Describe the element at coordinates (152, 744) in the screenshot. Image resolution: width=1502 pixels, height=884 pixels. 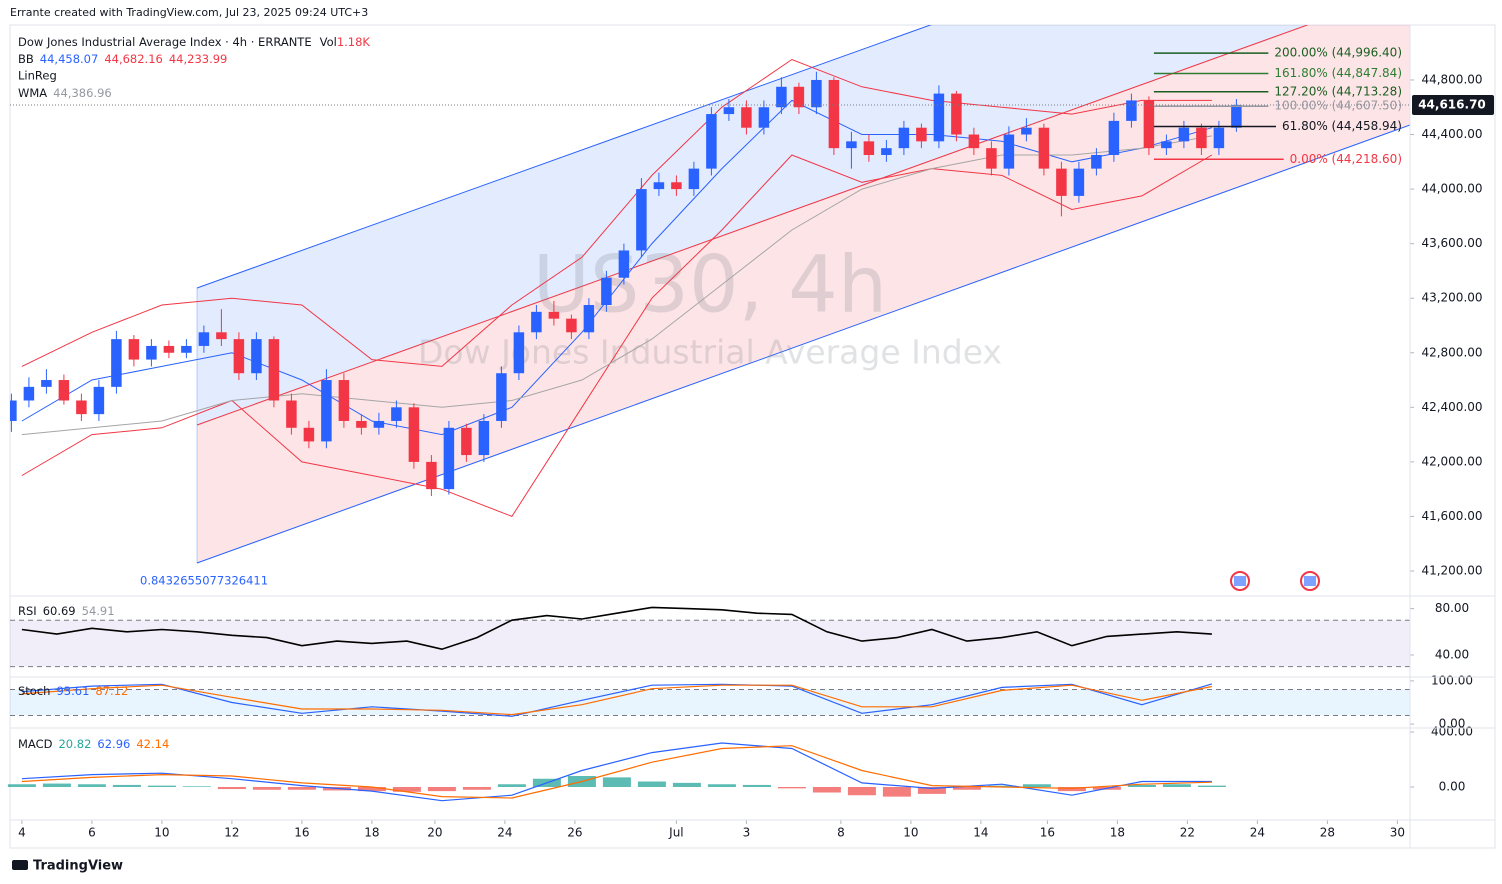
I see `macd-value: 42.14` at that location.